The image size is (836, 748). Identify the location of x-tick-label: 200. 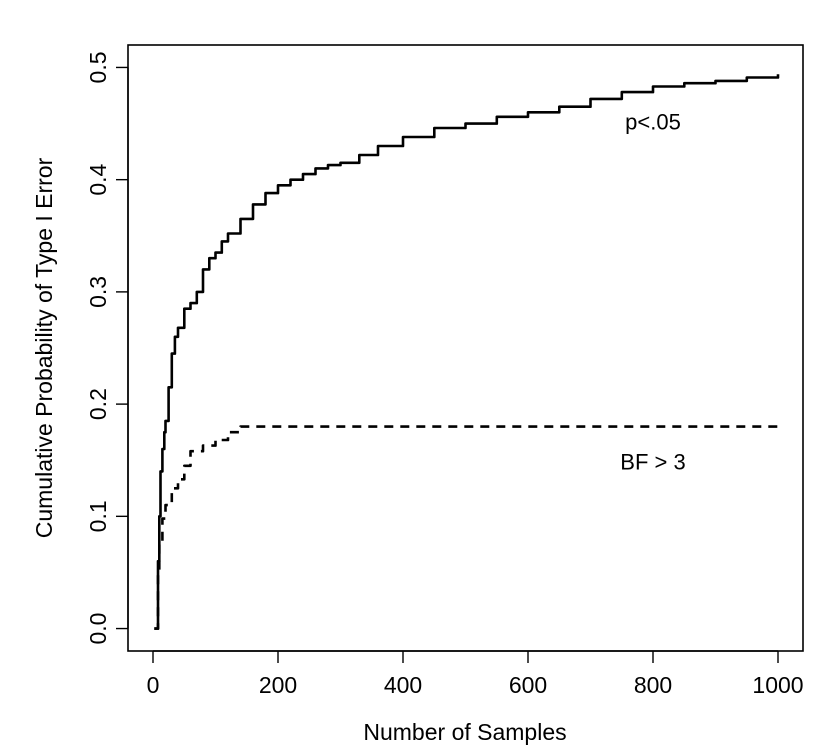
(278, 685).